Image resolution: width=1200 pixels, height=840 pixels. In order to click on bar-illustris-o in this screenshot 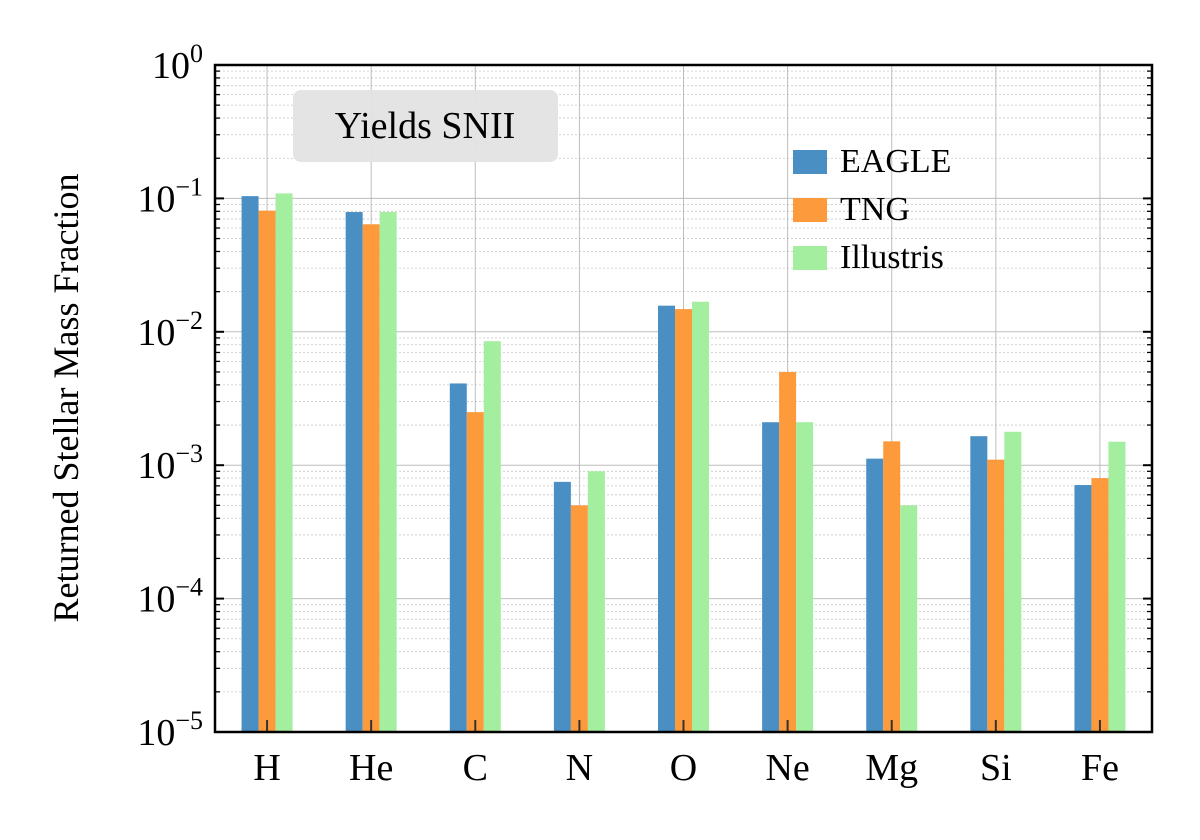, I will do `click(700, 516)`.